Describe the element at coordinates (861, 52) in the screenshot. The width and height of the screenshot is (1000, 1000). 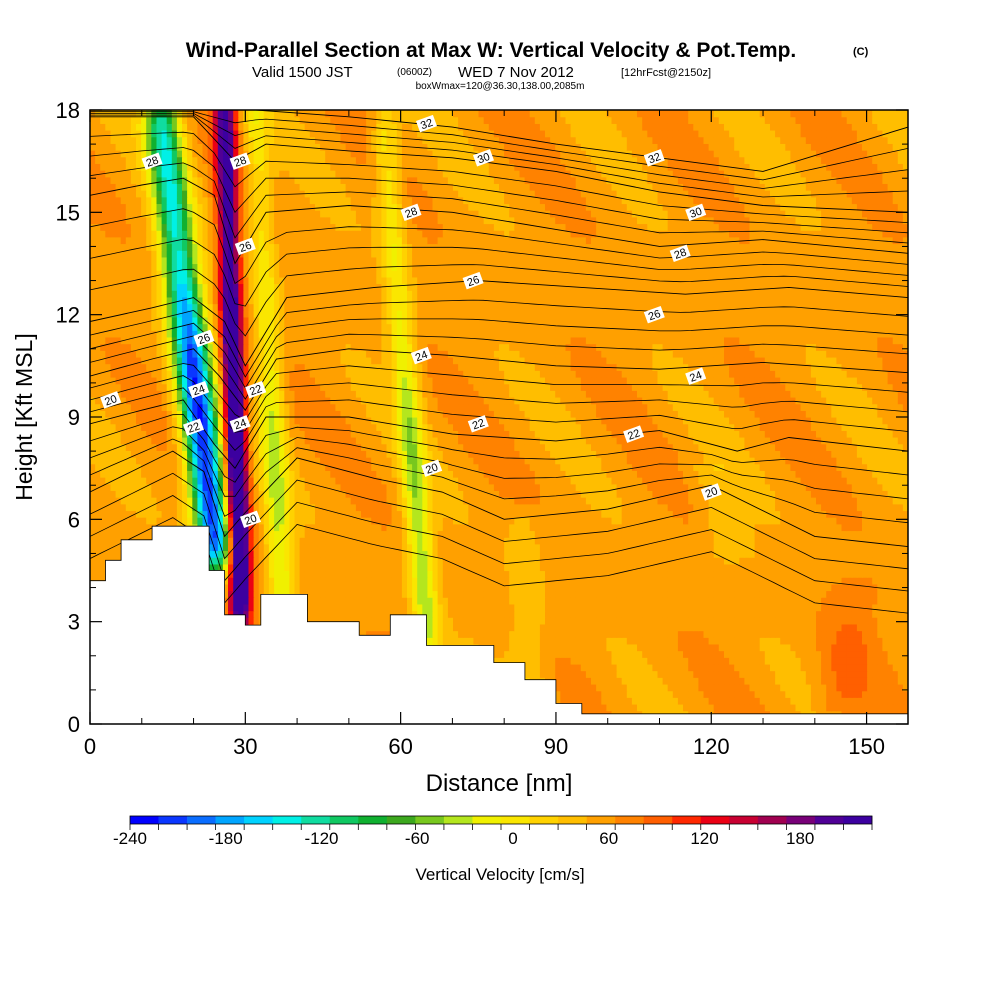
I see `copyright-mark: (C)` at that location.